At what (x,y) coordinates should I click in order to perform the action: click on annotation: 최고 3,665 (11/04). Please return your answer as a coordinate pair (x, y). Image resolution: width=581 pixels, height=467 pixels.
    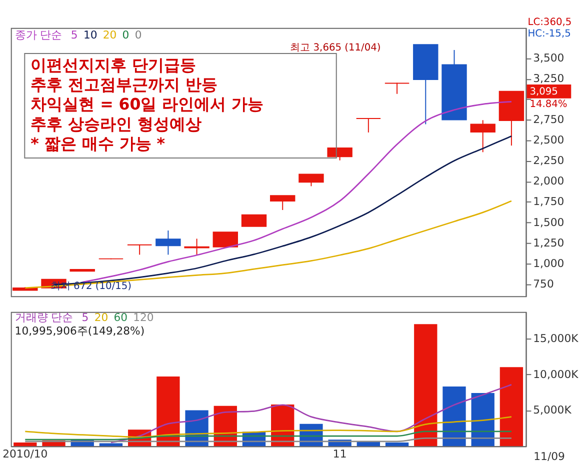
    Looking at the image, I should click on (335, 48).